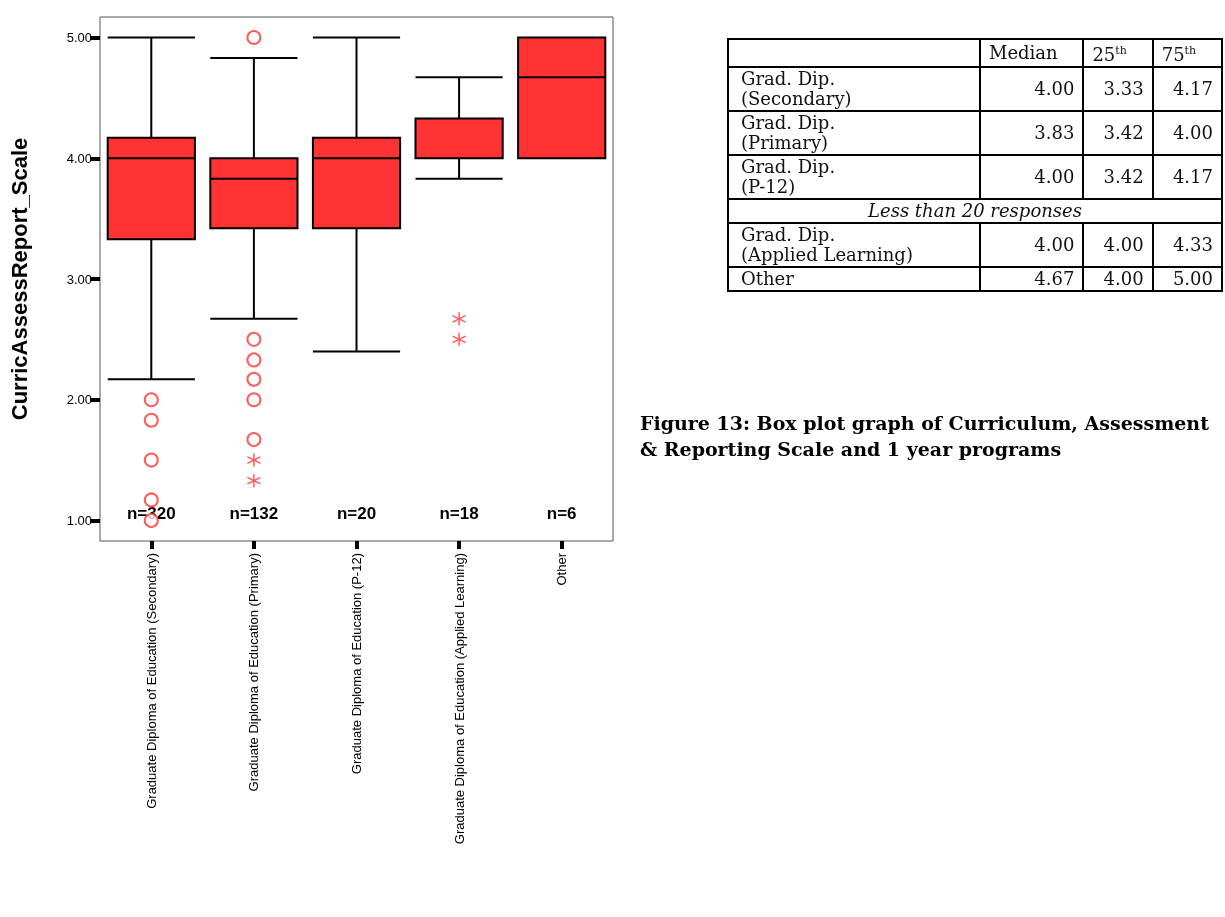  I want to click on data-label: 3.33, so click(1118, 89).